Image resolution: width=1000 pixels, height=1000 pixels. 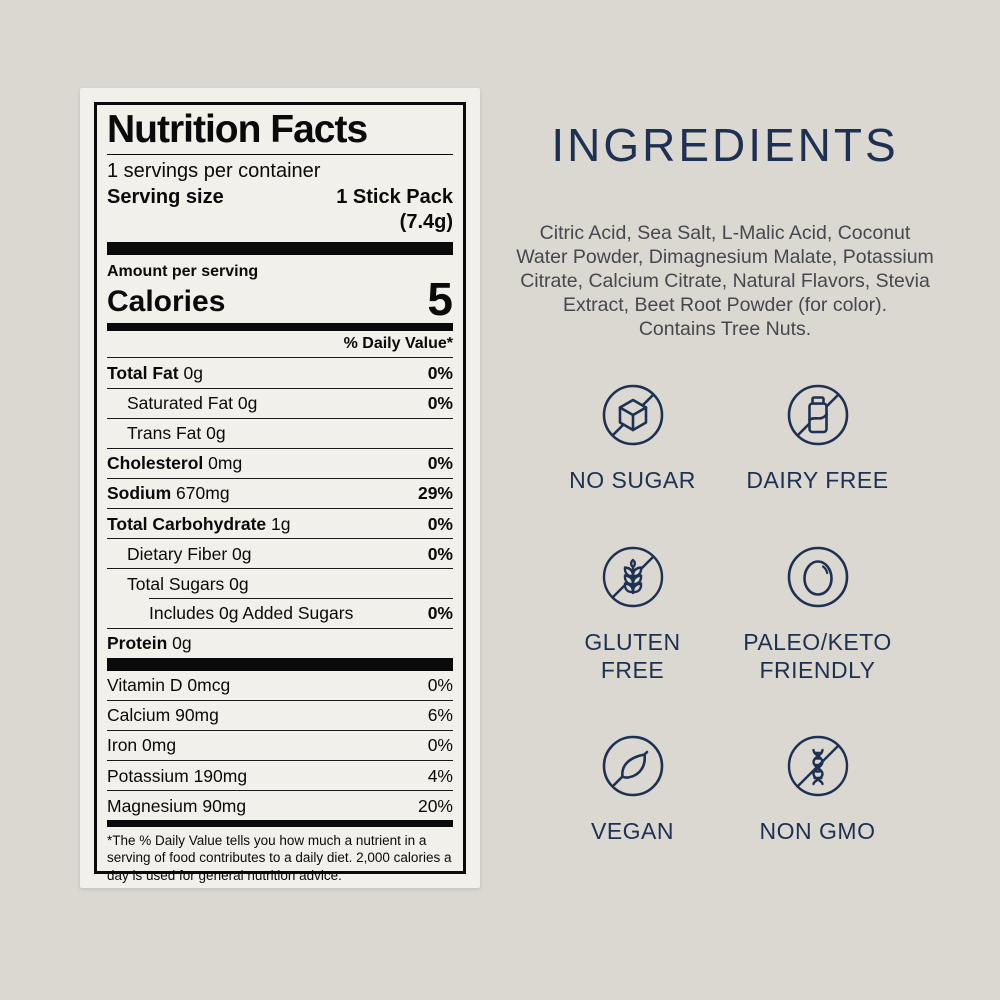 I want to click on badge-label: GLUTEN FREE, so click(x=632, y=656).